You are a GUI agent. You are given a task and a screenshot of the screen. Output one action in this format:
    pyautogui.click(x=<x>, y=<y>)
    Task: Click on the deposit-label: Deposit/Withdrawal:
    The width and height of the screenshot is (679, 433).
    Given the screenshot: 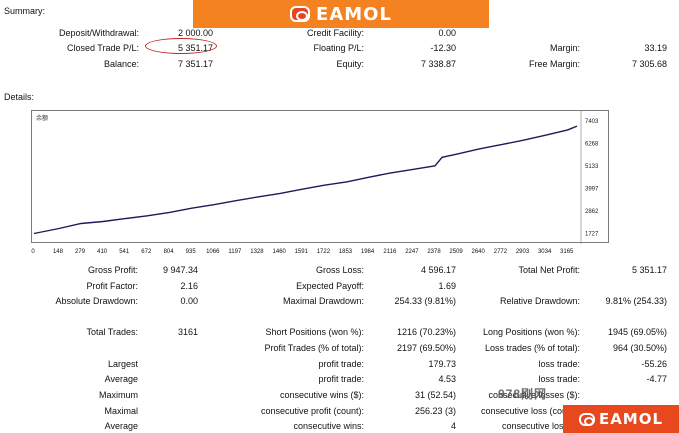 What is the action you would take?
    pyautogui.click(x=98, y=33)
    